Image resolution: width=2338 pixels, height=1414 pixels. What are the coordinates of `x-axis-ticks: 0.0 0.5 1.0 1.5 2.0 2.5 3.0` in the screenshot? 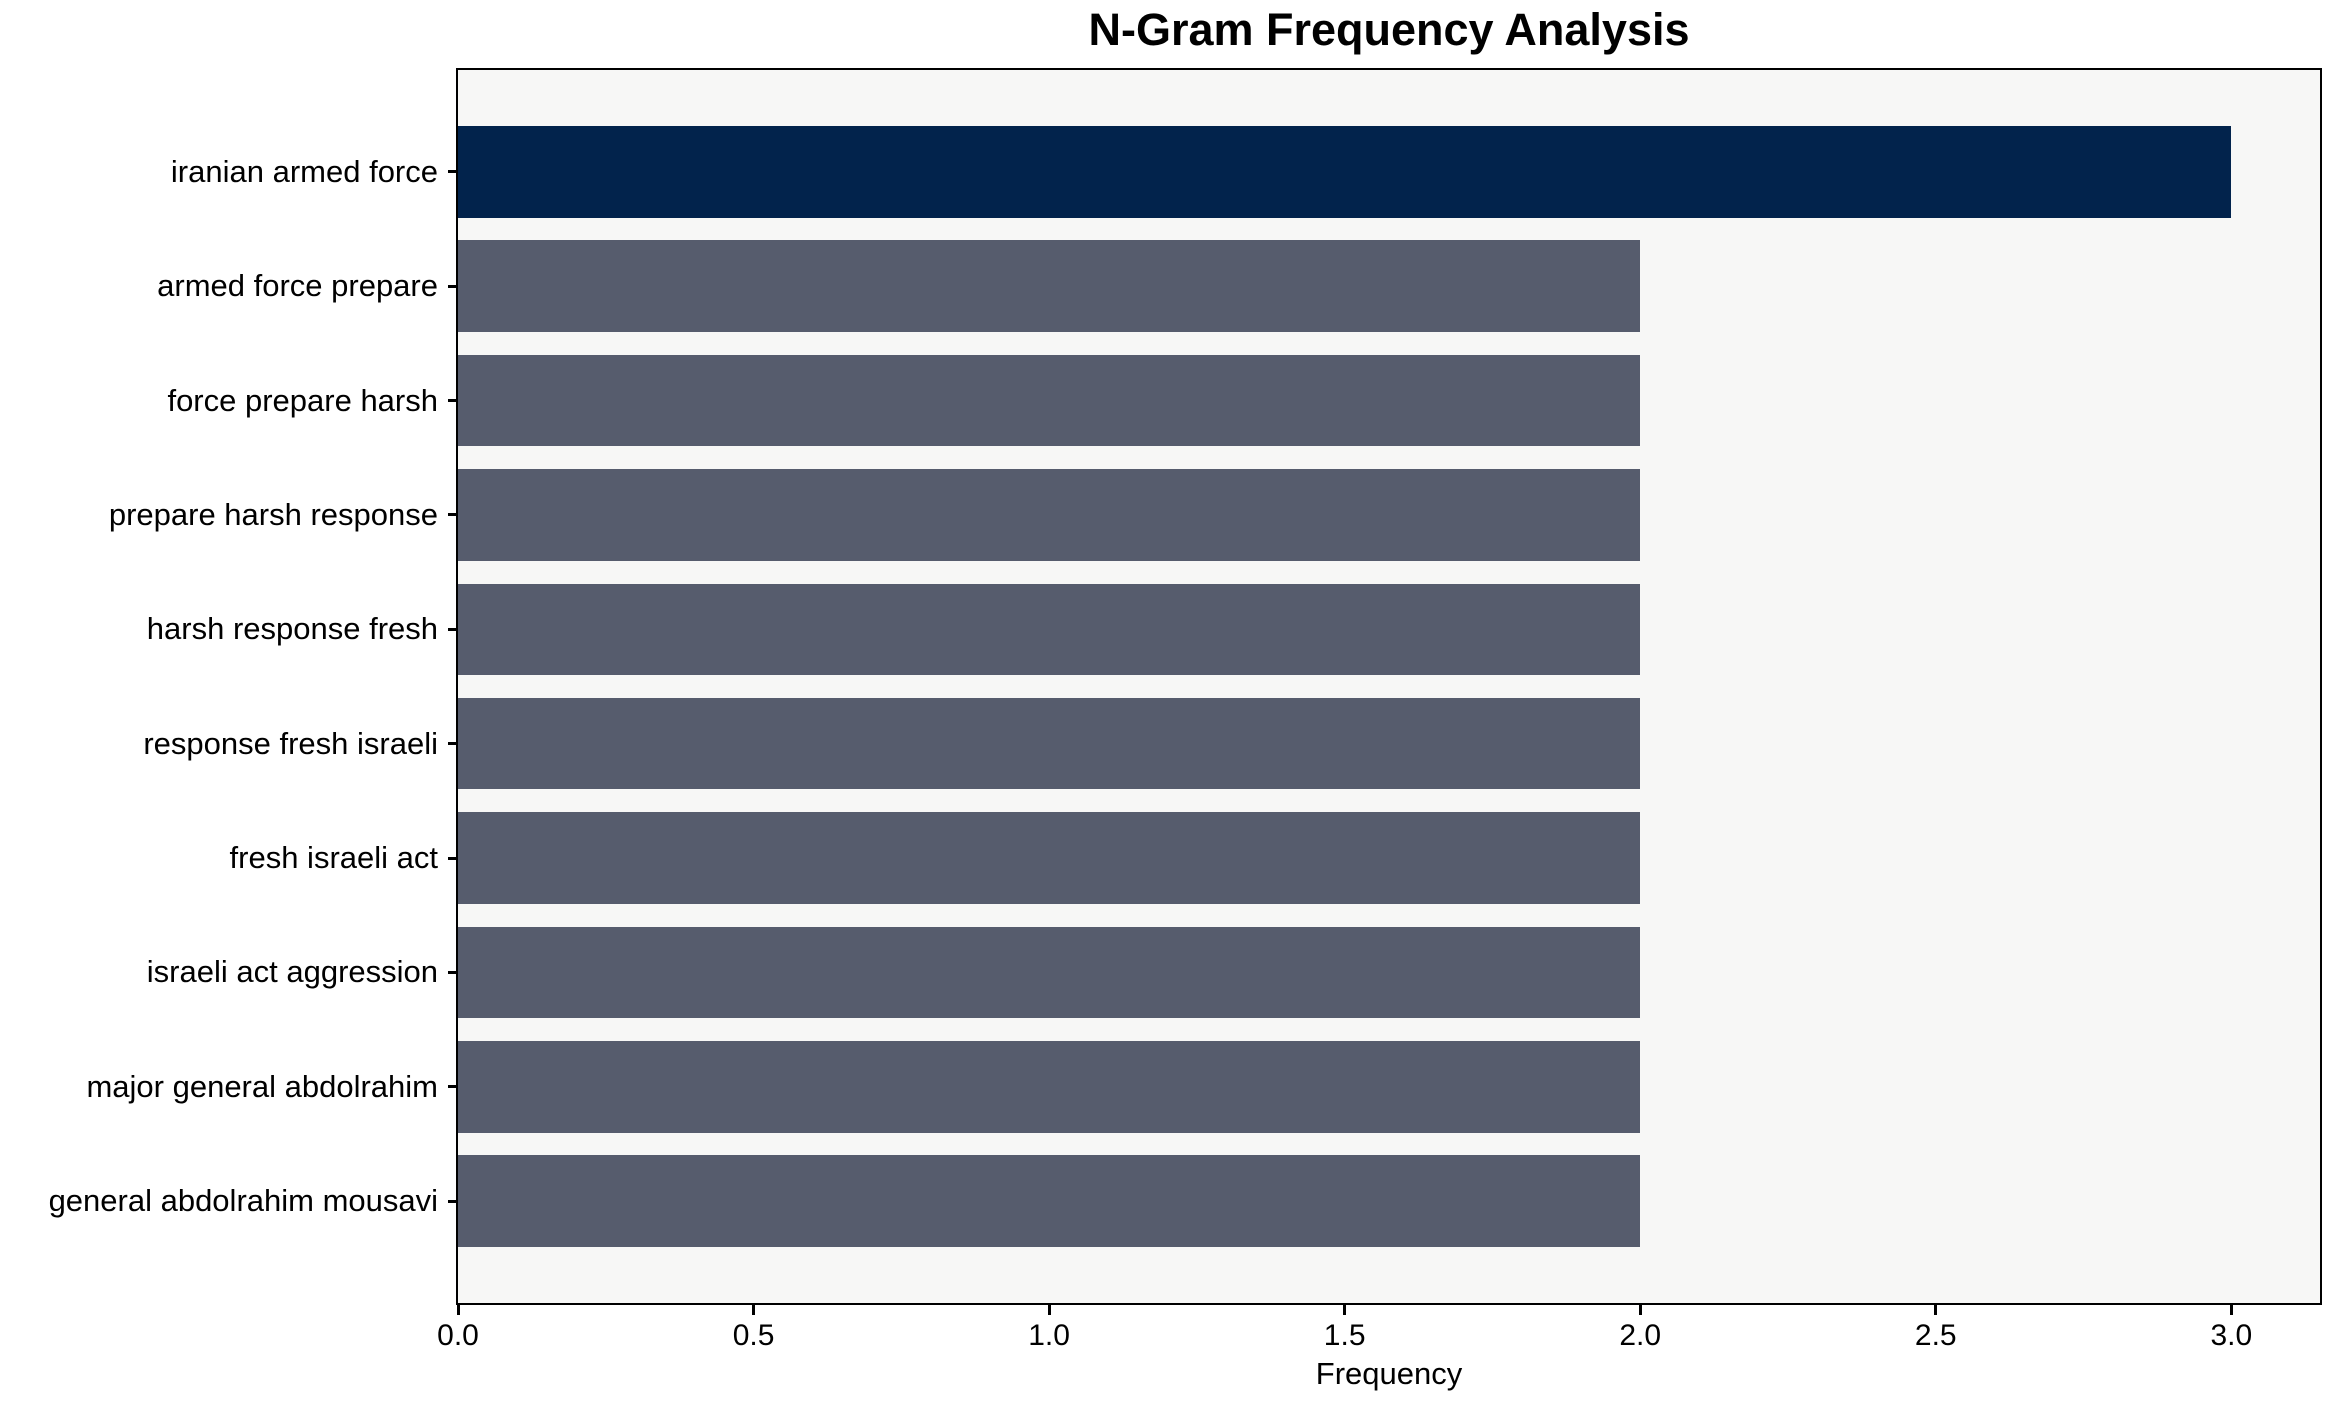 It's located at (1378, 1358).